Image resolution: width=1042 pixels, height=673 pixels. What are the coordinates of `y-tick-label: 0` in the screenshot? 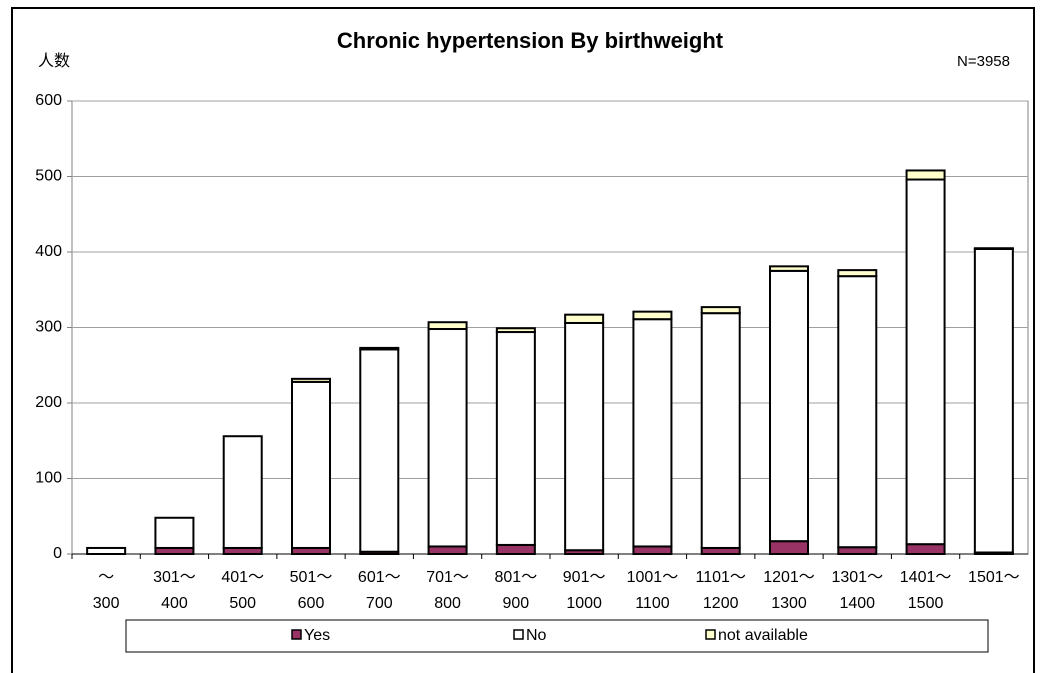 It's located at (57, 553).